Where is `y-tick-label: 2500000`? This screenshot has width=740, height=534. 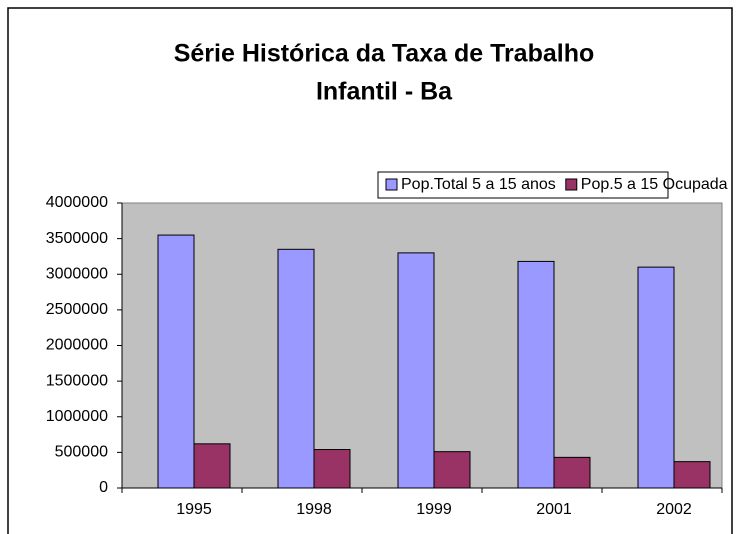
y-tick-label: 2500000 is located at coordinates (77, 309).